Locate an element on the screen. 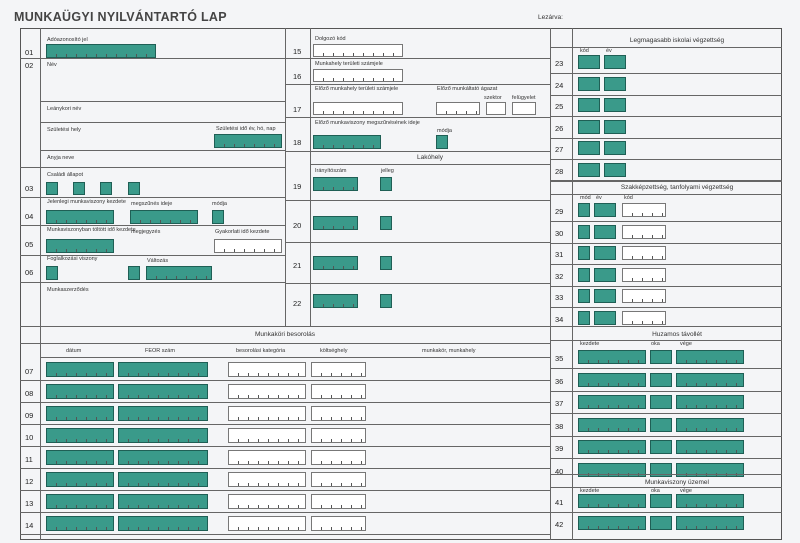 The width and height of the screenshot is (800, 543). szektor-field is located at coordinates (496, 108).